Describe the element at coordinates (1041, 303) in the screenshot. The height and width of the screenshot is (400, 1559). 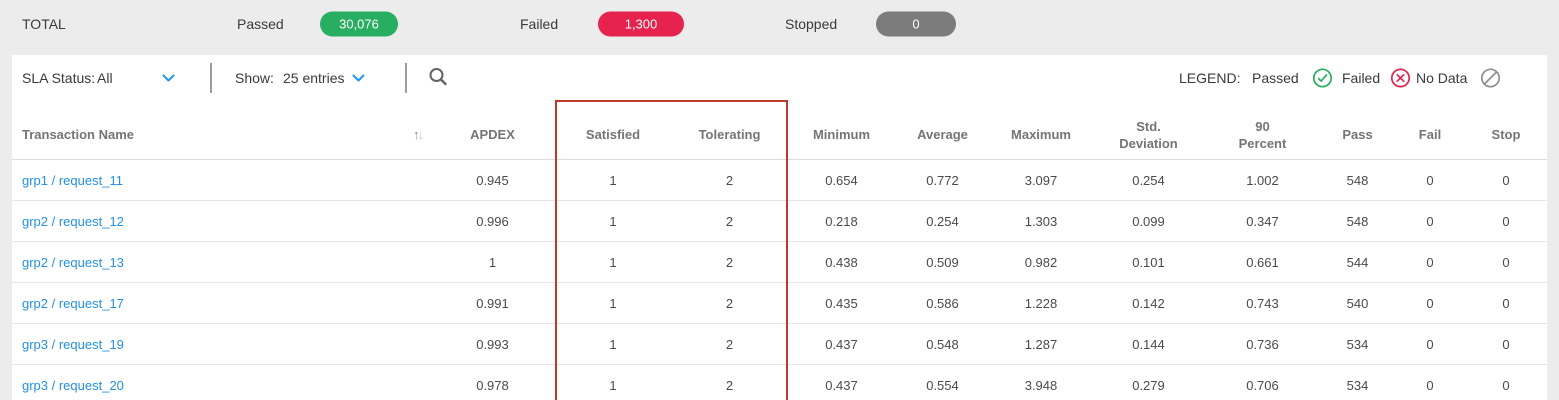
I see `value-cell: 1.228` at that location.